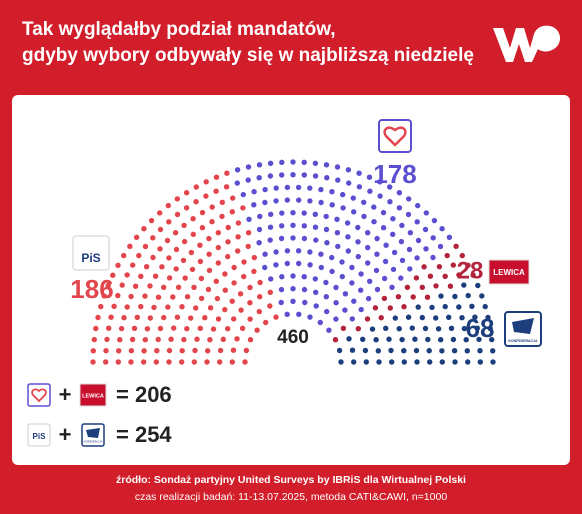  I want to click on plus: +, so click(65, 434).